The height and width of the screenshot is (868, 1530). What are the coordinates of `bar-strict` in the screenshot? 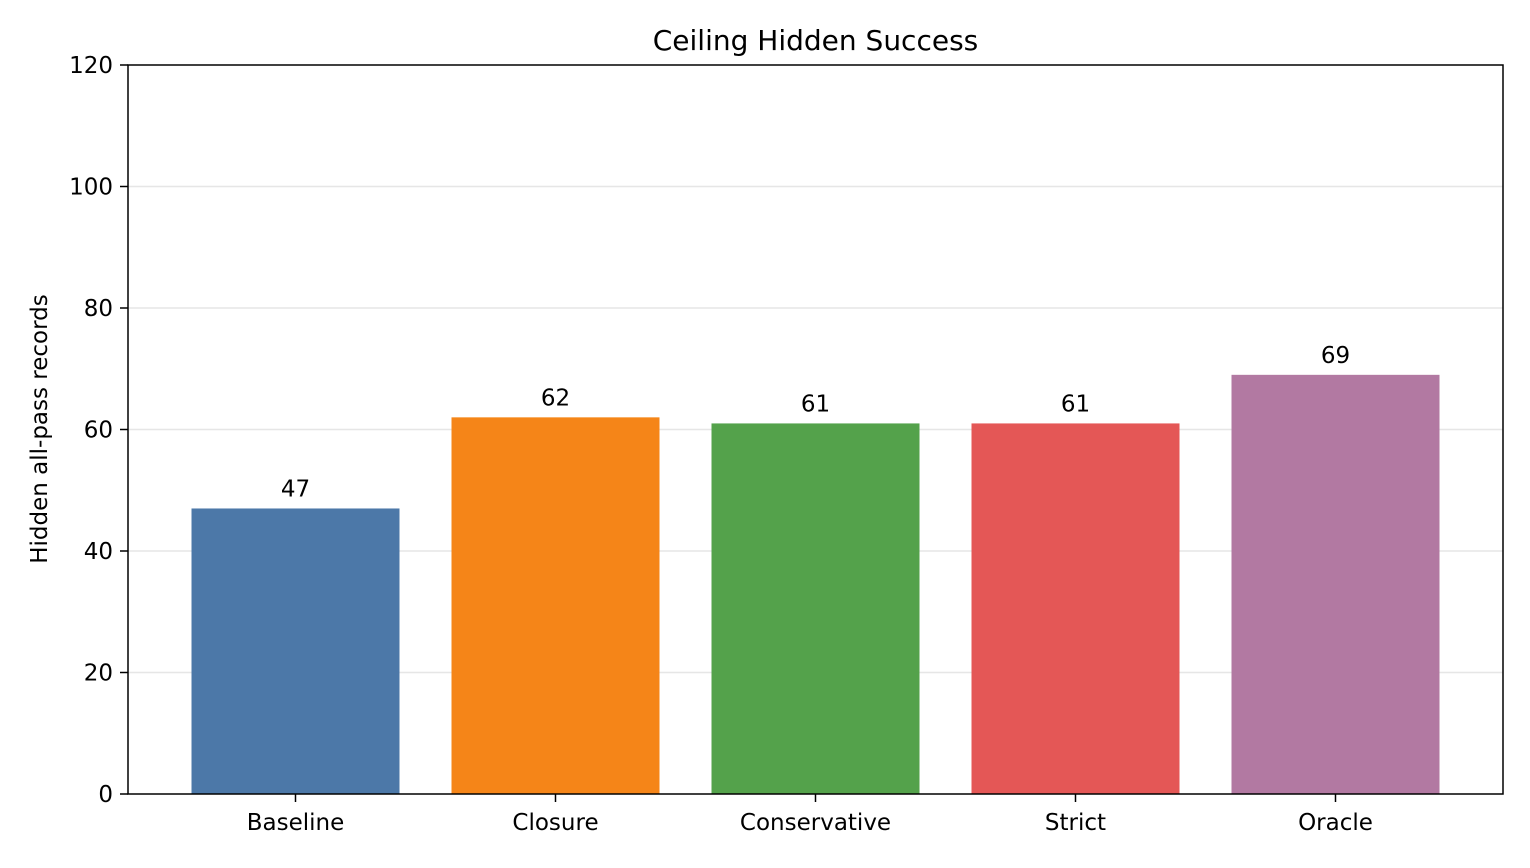 It's located at (1075, 608).